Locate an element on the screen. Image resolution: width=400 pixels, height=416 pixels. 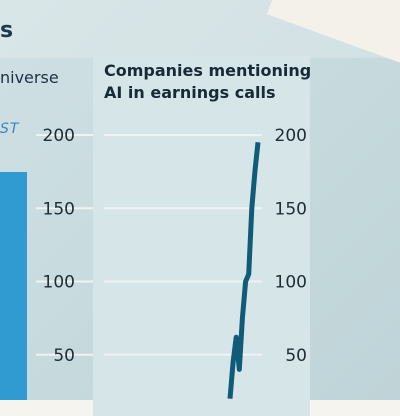
right-chart-line is located at coordinates (244, 270).